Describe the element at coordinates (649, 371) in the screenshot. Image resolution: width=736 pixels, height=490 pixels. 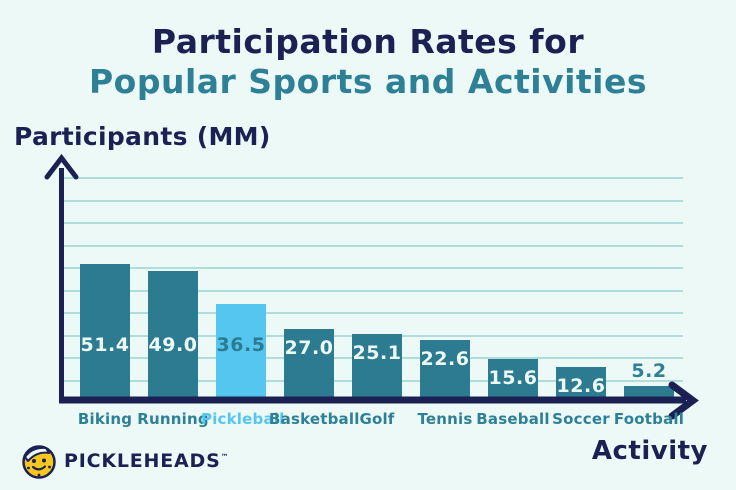
I see `value-label-football: 5.2` at that location.